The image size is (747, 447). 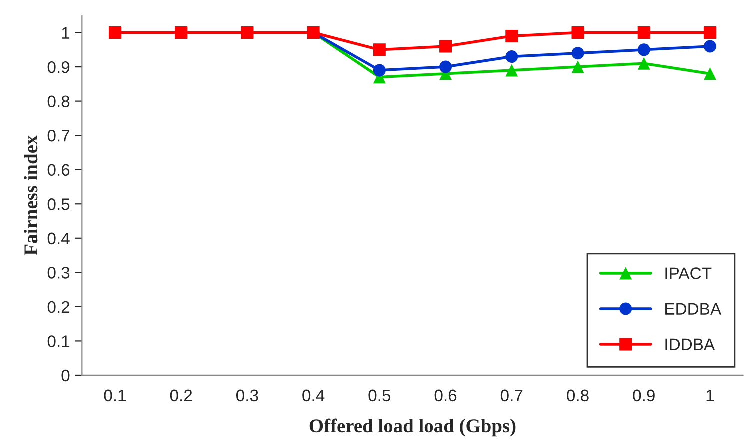 I want to click on y-tick-label: 0, so click(x=66, y=376).